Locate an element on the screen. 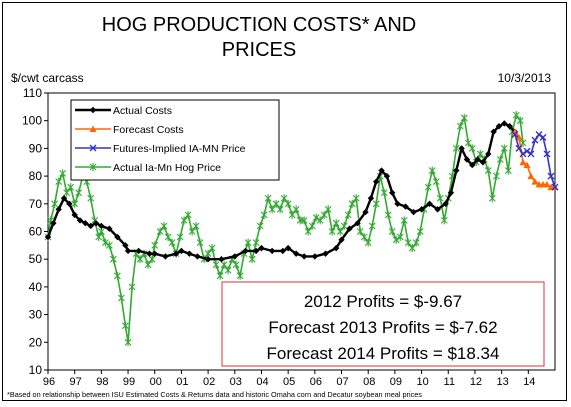 This screenshot has height=407, width=571. legend-item: Futures-Implied IA-MN Price is located at coordinates (160, 149).